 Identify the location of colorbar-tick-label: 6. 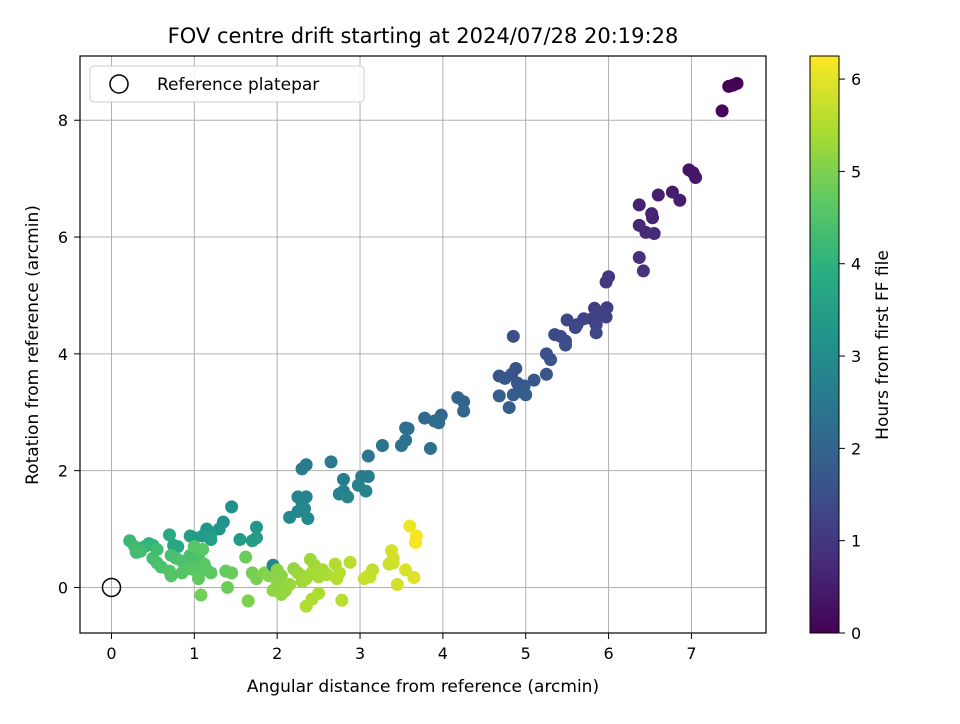
(856, 79).